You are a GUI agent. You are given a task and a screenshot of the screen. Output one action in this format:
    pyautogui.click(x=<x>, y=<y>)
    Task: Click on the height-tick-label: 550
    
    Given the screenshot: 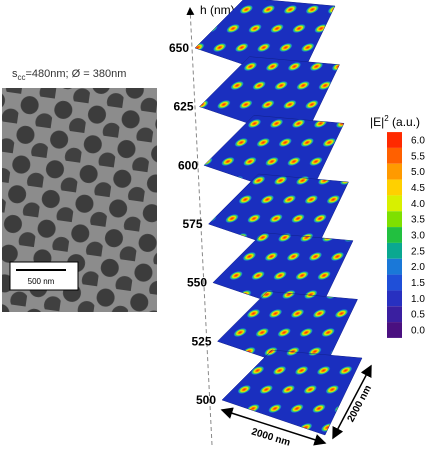 What is the action you would take?
    pyautogui.click(x=197, y=283)
    